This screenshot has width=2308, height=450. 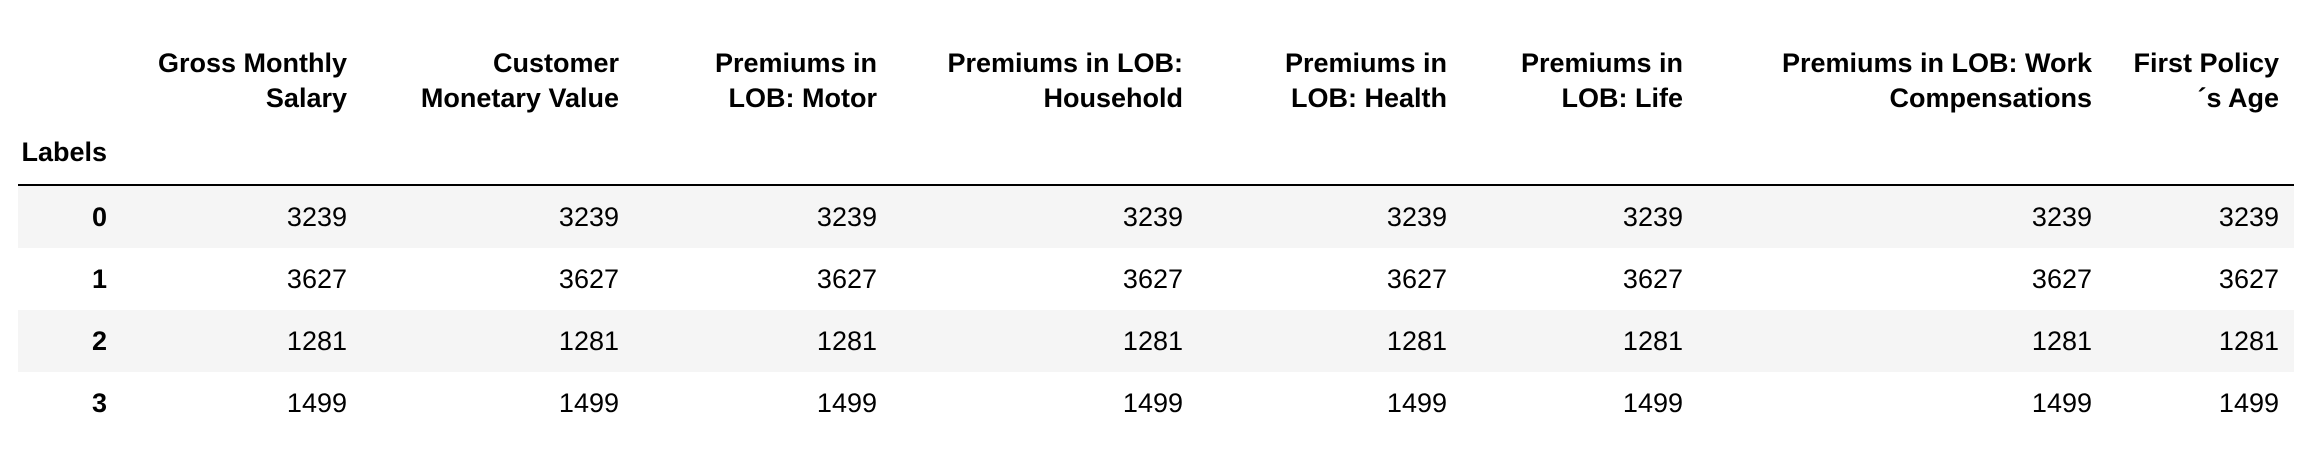 I want to click on column-header: Premiums in LOB: Work Compensations, so click(x=1936, y=80).